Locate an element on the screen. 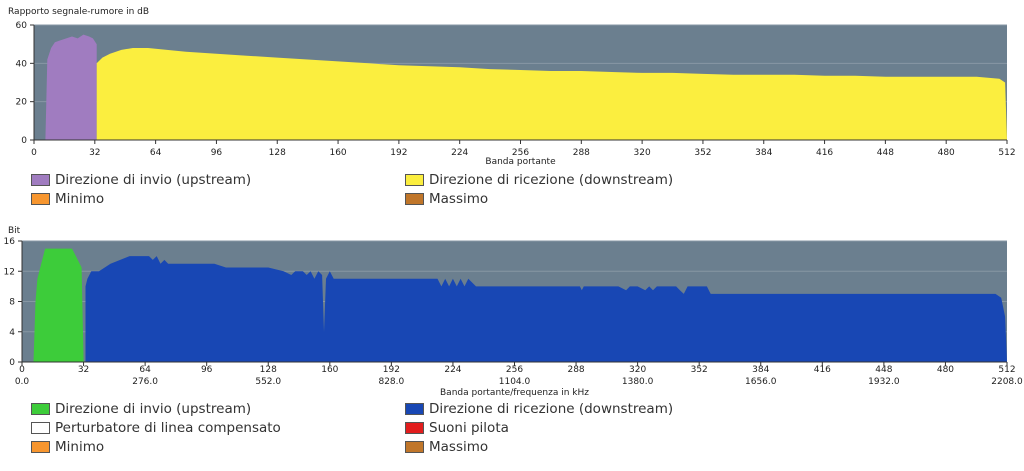 The width and height of the screenshot is (1024, 471). x-axis-label: Banda portante/frequenza in kHz is located at coordinates (514, 393).